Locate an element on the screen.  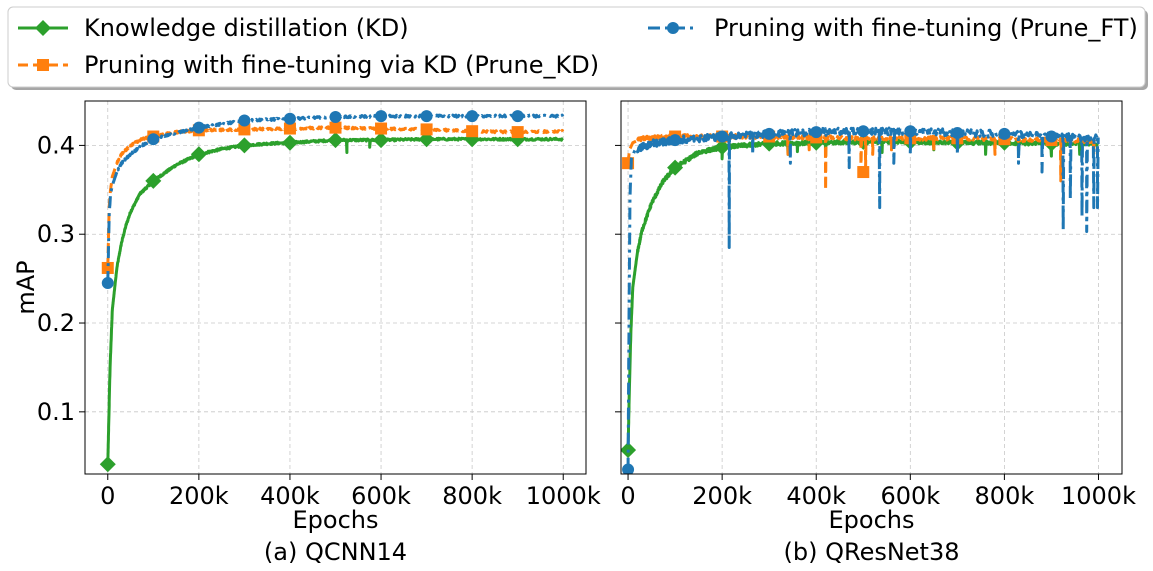
legend-entry: Knowledge distillation (KD) is located at coordinates (213, 28).